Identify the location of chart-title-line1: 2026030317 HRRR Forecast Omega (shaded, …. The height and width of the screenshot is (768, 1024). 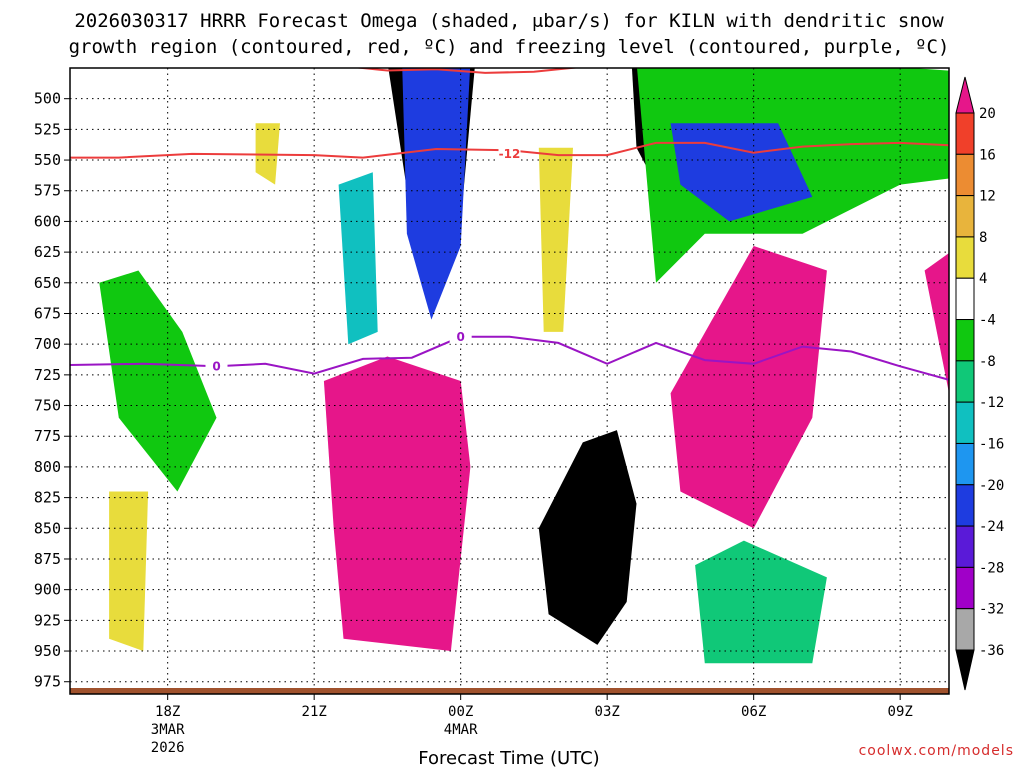
(509, 21).